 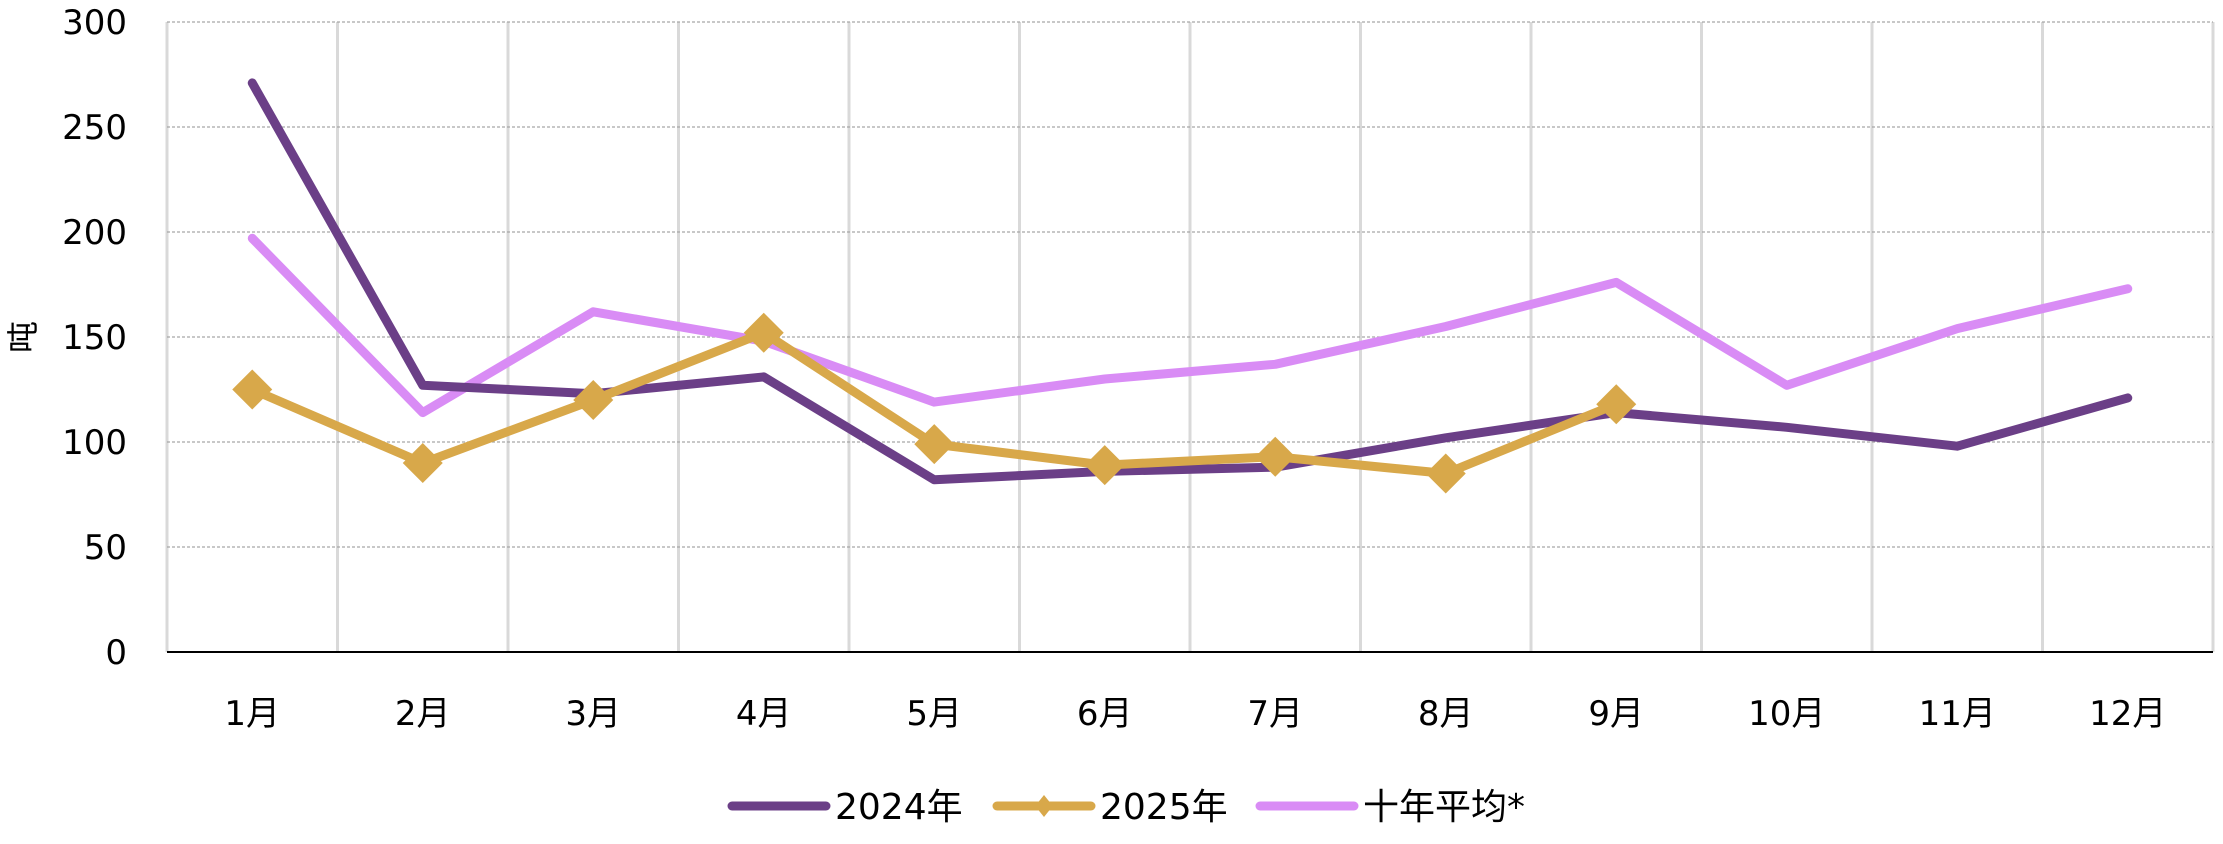 What do you see at coordinates (1195, 714) in the screenshot?
I see `x-axis-ticks: 1月 2月 3月 4月 5月 6月 7月 8月 9月 10月 11月 12月` at bounding box center [1195, 714].